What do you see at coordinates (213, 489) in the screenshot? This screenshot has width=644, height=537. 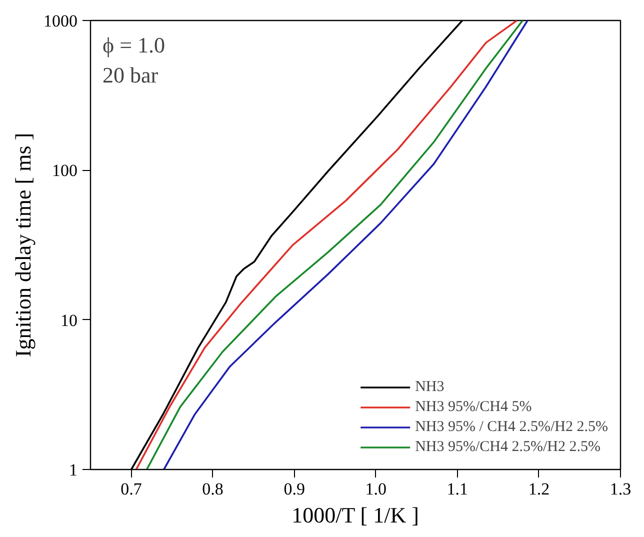 I see `x-tick-label: 0.8` at bounding box center [213, 489].